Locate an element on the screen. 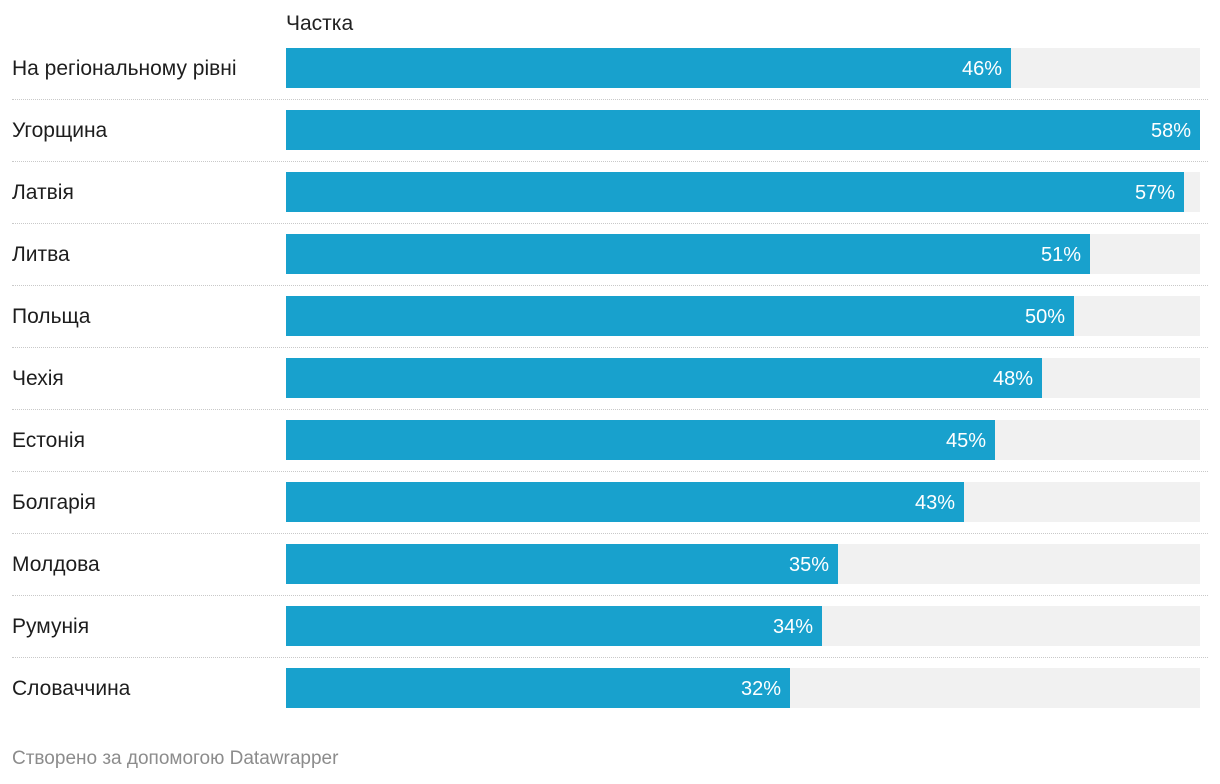 The image size is (1220, 784). category-label: Болгарія is located at coordinates (54, 502).